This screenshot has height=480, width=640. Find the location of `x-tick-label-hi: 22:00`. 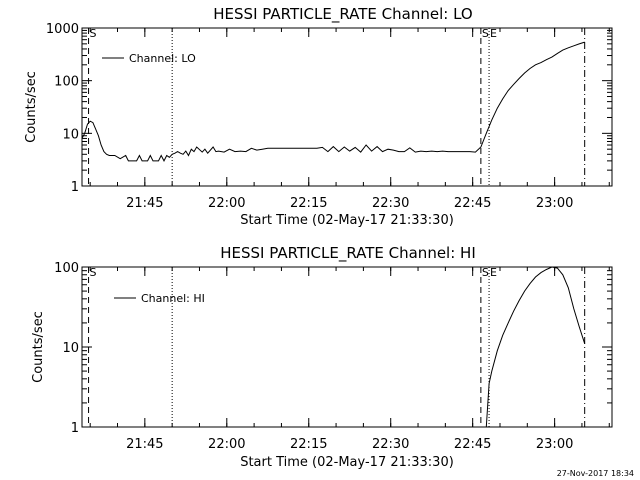

x-tick-label-hi: 22:00 is located at coordinates (226, 444).